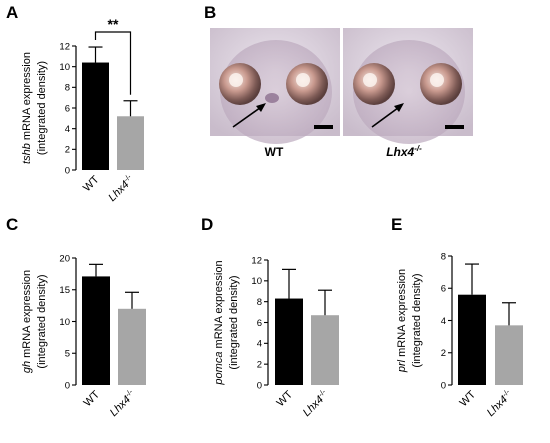 The width and height of the screenshot is (550, 443). What do you see at coordinates (113, 63) in the screenshot?
I see `significance-bracket-a` at bounding box center [113, 63].